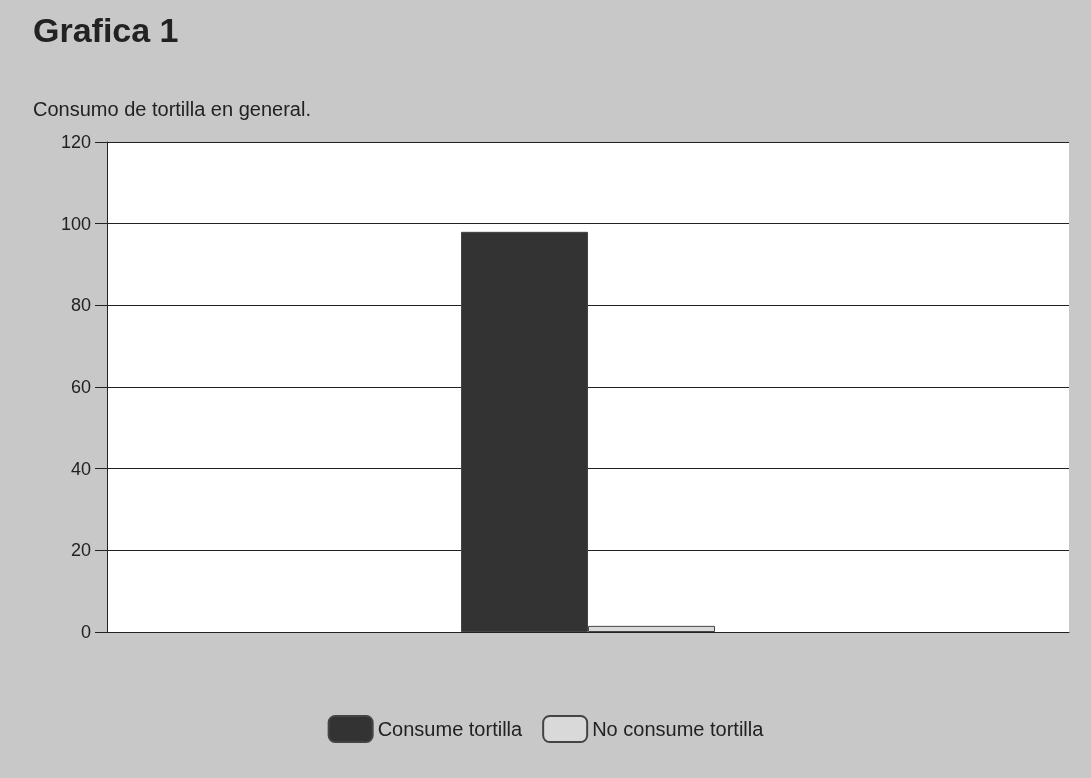 Image resolution: width=1091 pixels, height=778 pixels. I want to click on y-tick-label: 40, so click(80, 468).